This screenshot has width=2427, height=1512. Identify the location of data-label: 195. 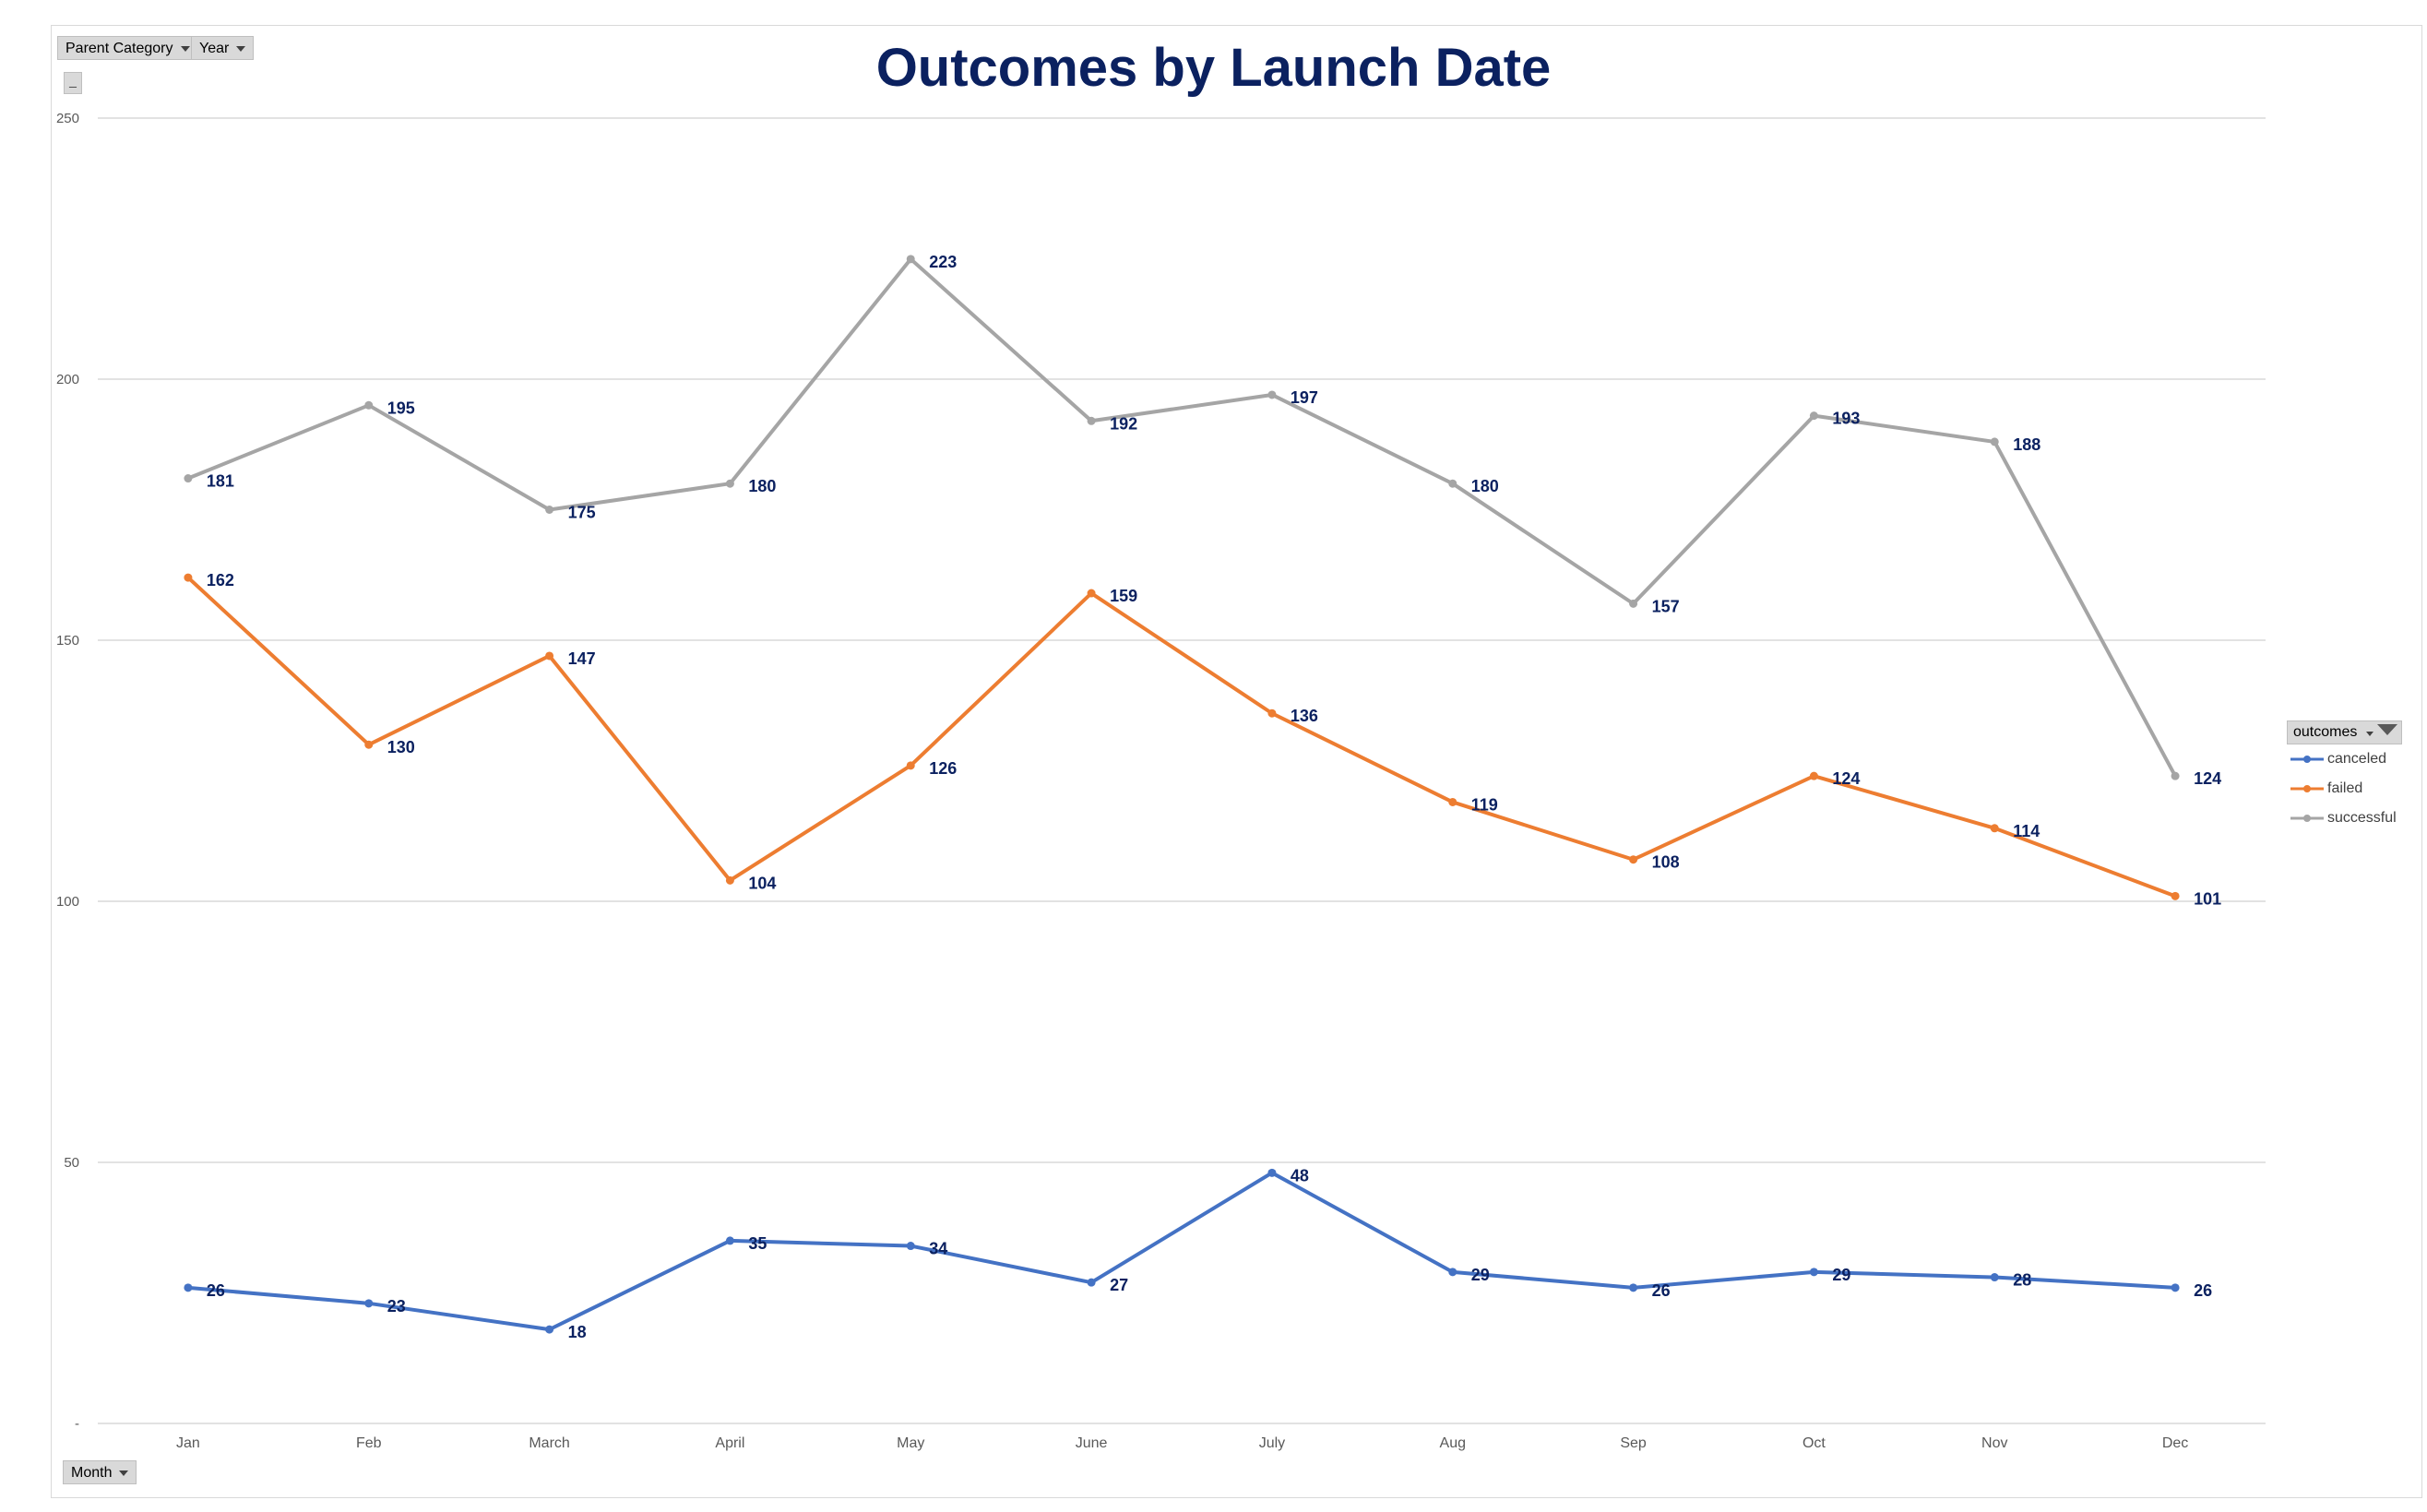
(401, 408).